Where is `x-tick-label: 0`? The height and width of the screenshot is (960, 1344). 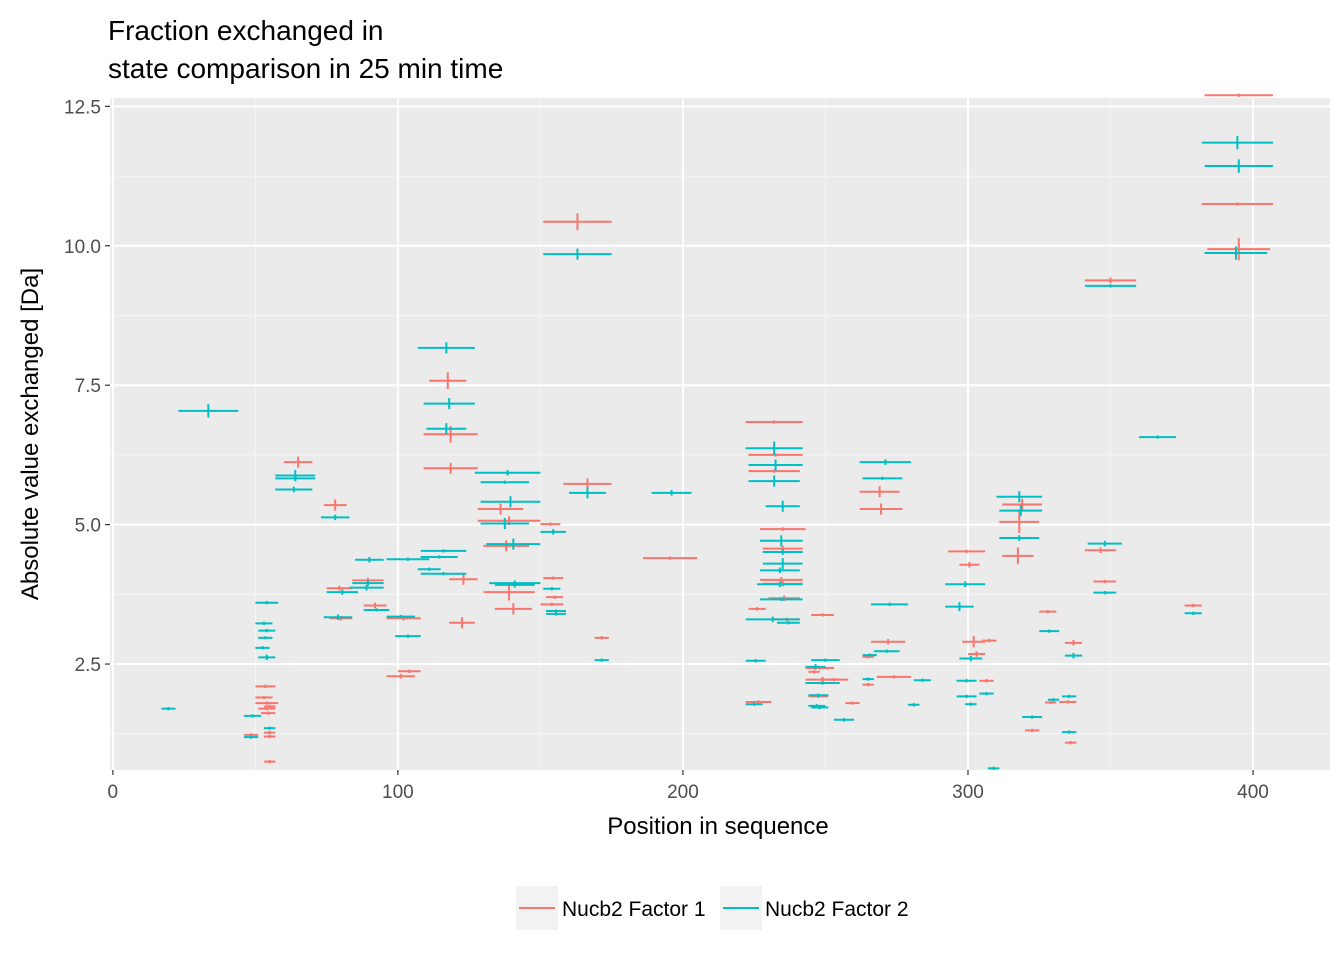 x-tick-label: 0 is located at coordinates (113, 792).